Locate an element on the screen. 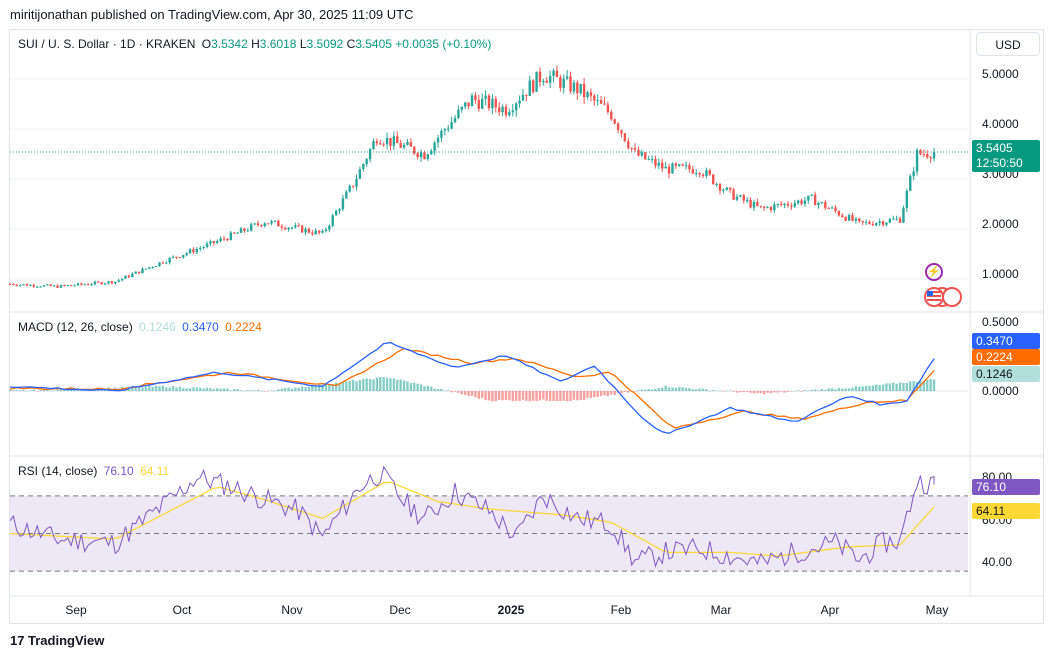 Image resolution: width=1054 pixels, height=659 pixels. macd-line-value: 0.3470 is located at coordinates (200, 327).